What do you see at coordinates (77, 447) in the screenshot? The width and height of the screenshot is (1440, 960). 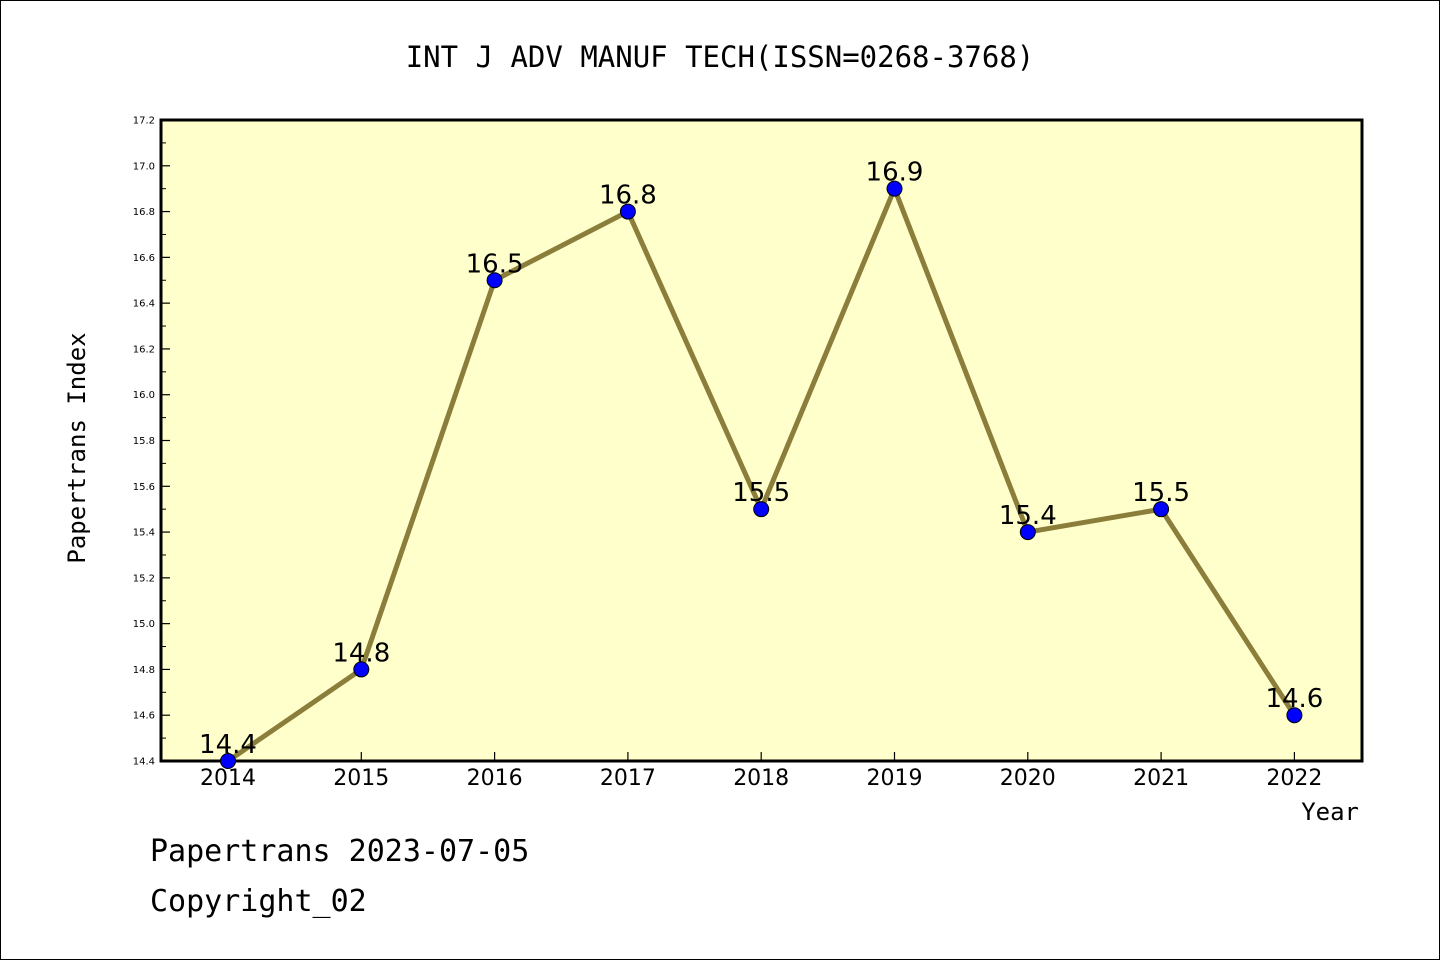 I see `y-axis-label: Papertrans Index` at bounding box center [77, 447].